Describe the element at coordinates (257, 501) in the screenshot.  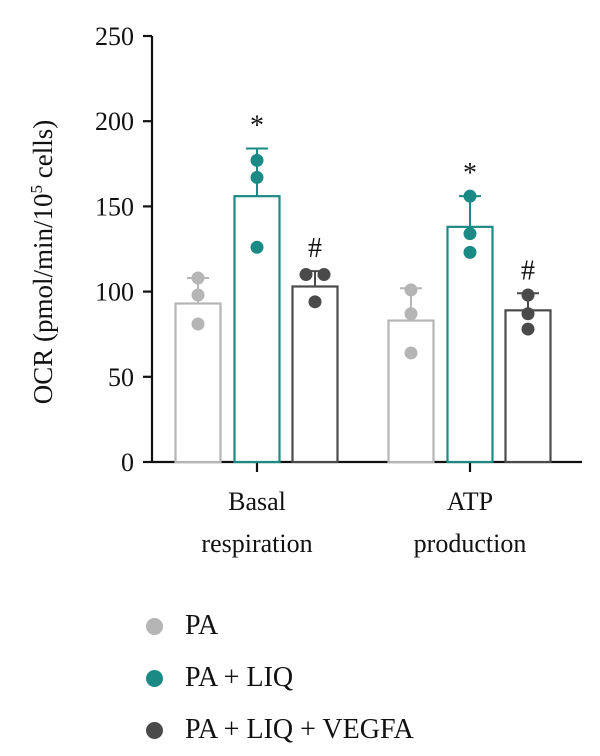
I see `x-tick-label: Basal` at that location.